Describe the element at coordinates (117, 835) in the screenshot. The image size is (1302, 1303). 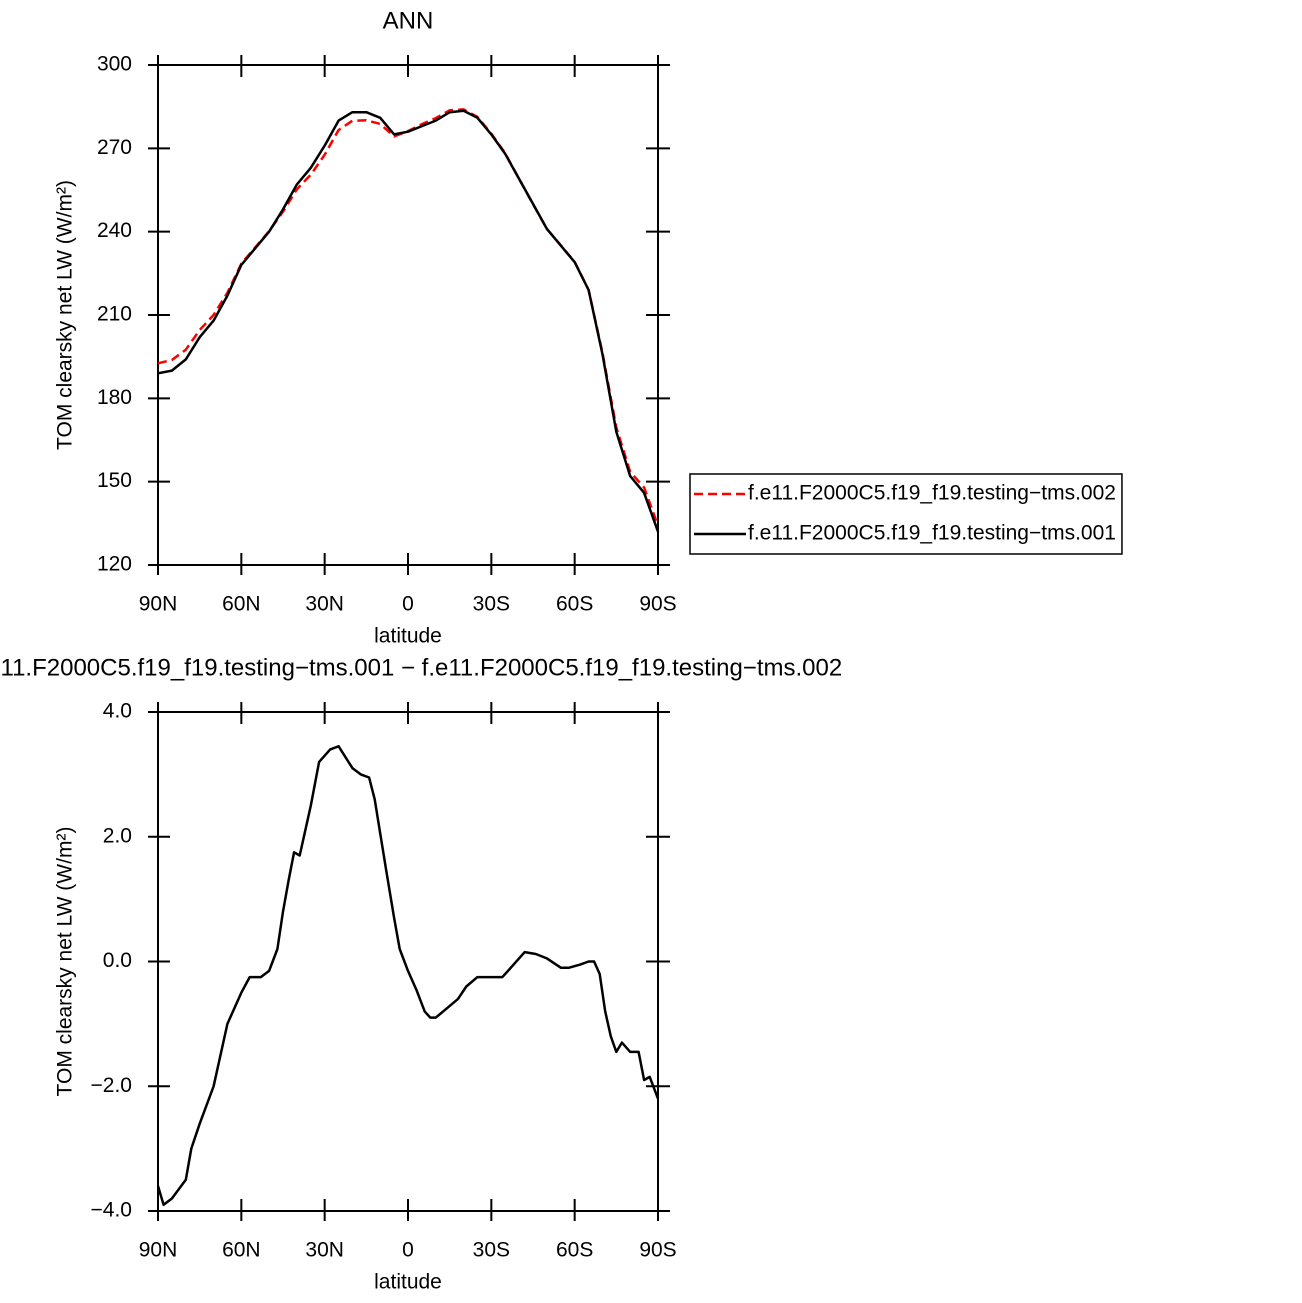
I see `y-tick-label: 2.0` at that location.